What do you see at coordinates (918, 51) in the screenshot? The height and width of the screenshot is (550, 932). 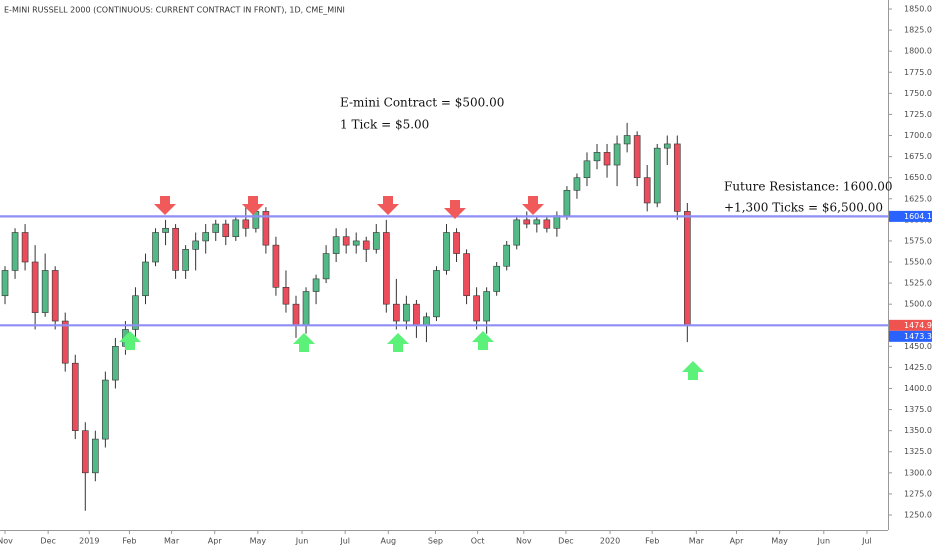 I see `y-tick-label: 1800.0` at bounding box center [918, 51].